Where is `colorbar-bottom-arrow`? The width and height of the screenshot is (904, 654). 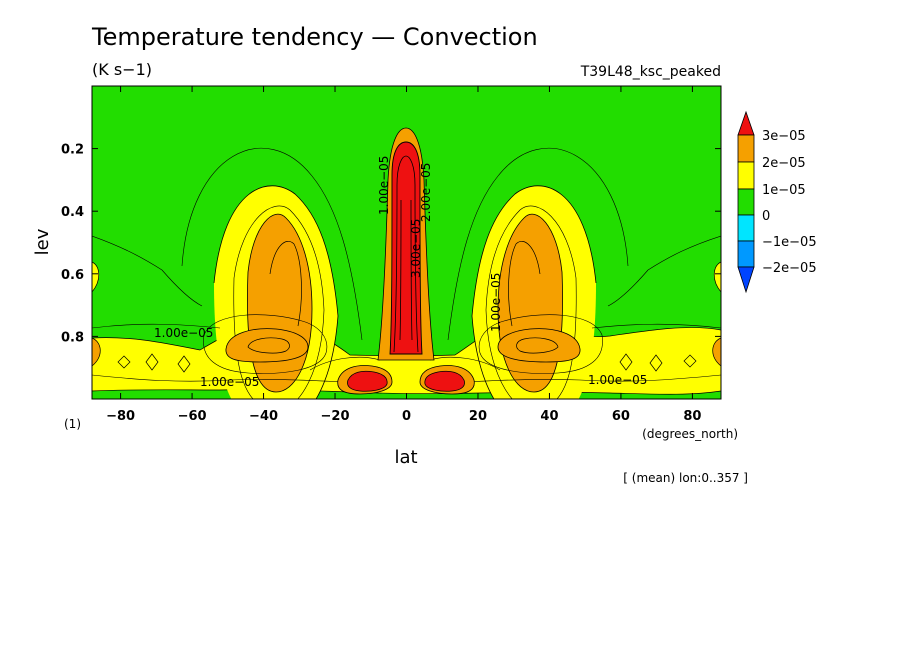
colorbar-bottom-arrow is located at coordinates (746, 280).